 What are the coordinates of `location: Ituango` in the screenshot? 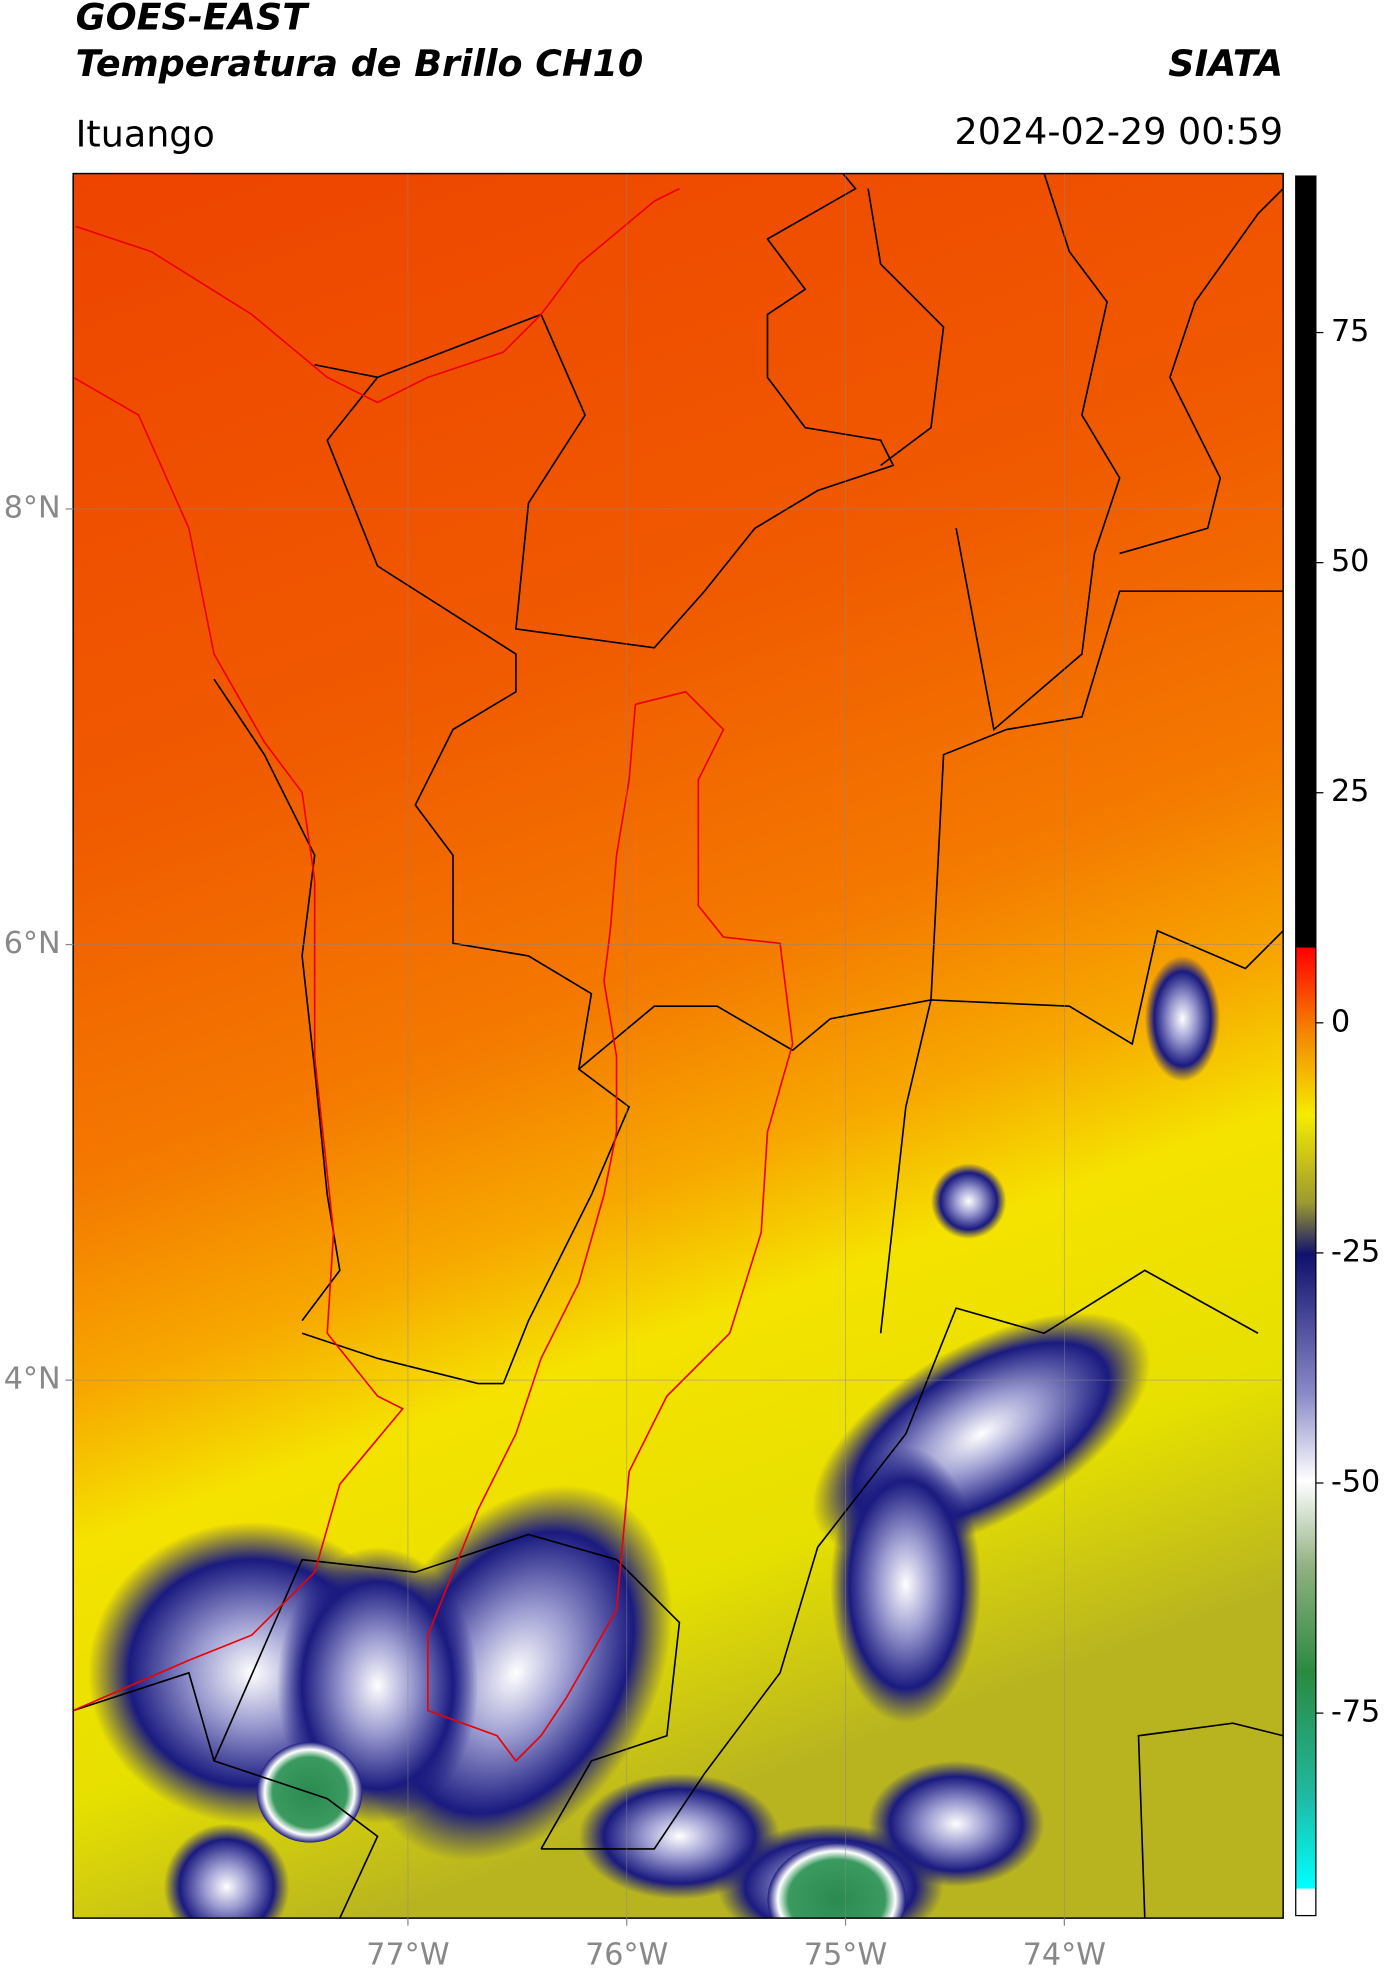 It's located at (145, 133).